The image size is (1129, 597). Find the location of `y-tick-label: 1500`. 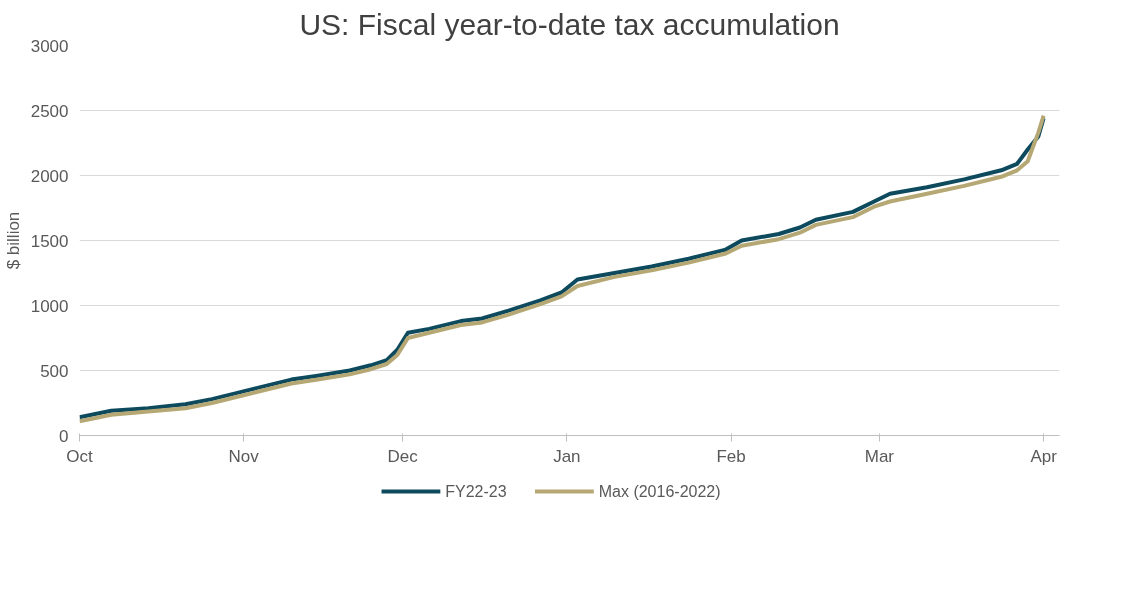

y-tick-label: 1500 is located at coordinates (49, 241).